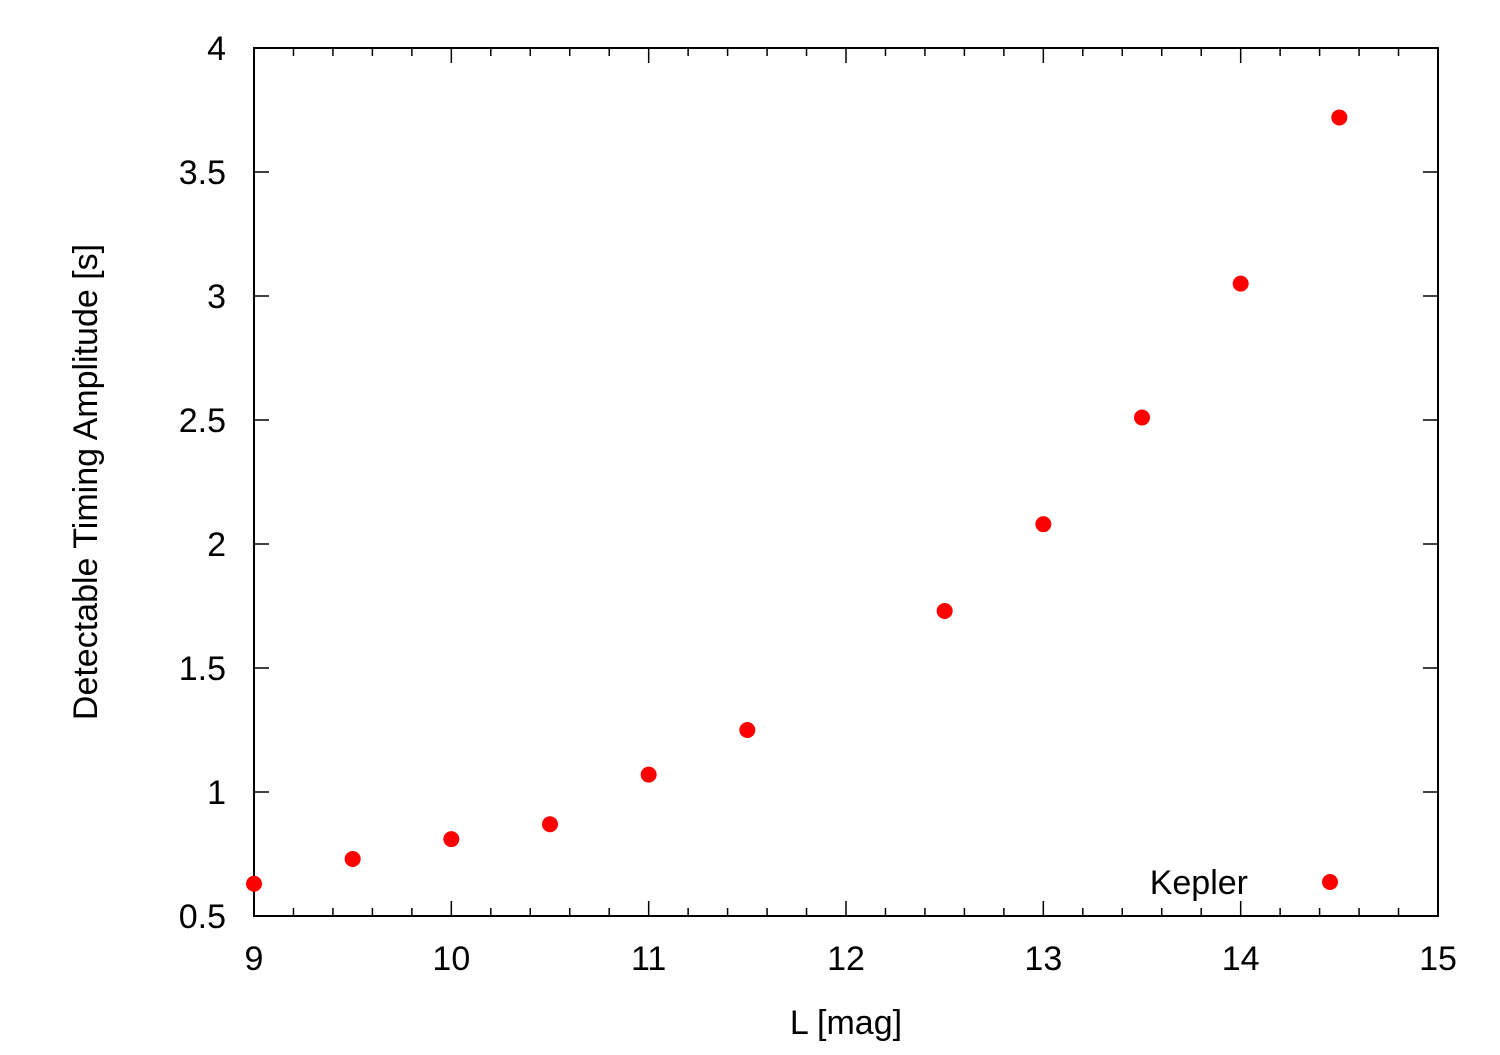  Describe the element at coordinates (648, 959) in the screenshot. I see `x-tick-label: 11` at that location.